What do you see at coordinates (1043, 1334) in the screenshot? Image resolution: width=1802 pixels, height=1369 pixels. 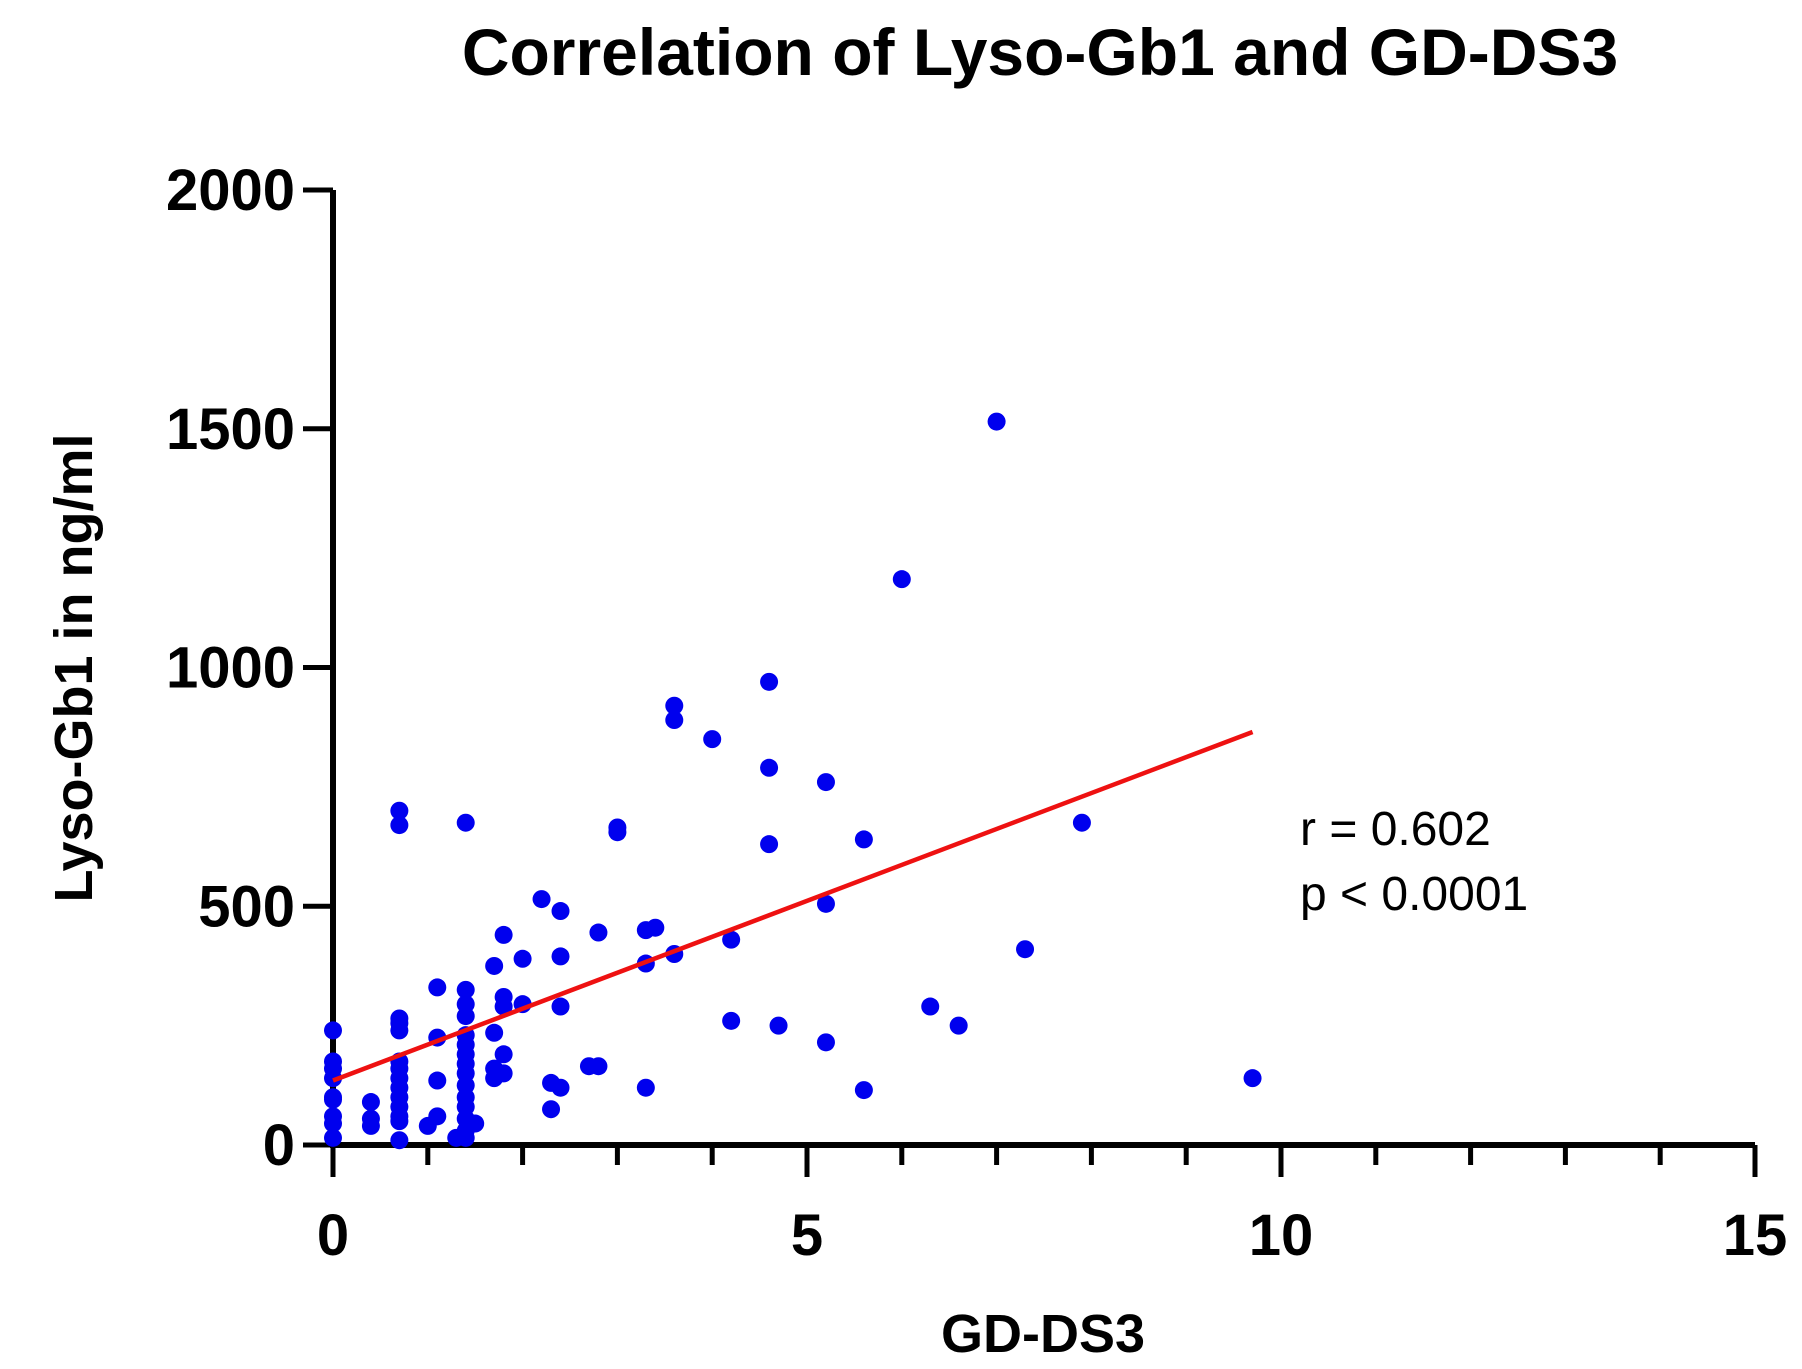 I see `x-axis-label: GD-DS3` at bounding box center [1043, 1334].